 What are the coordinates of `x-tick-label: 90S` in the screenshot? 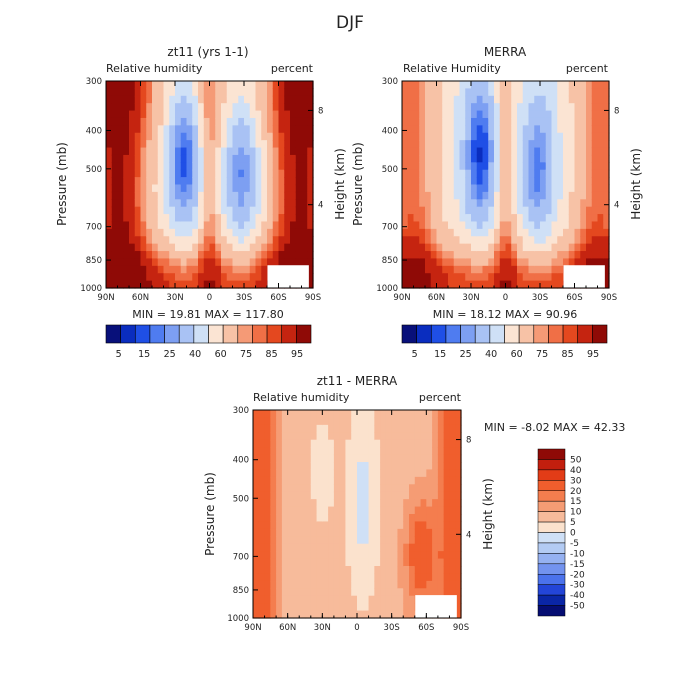 It's located at (461, 628).